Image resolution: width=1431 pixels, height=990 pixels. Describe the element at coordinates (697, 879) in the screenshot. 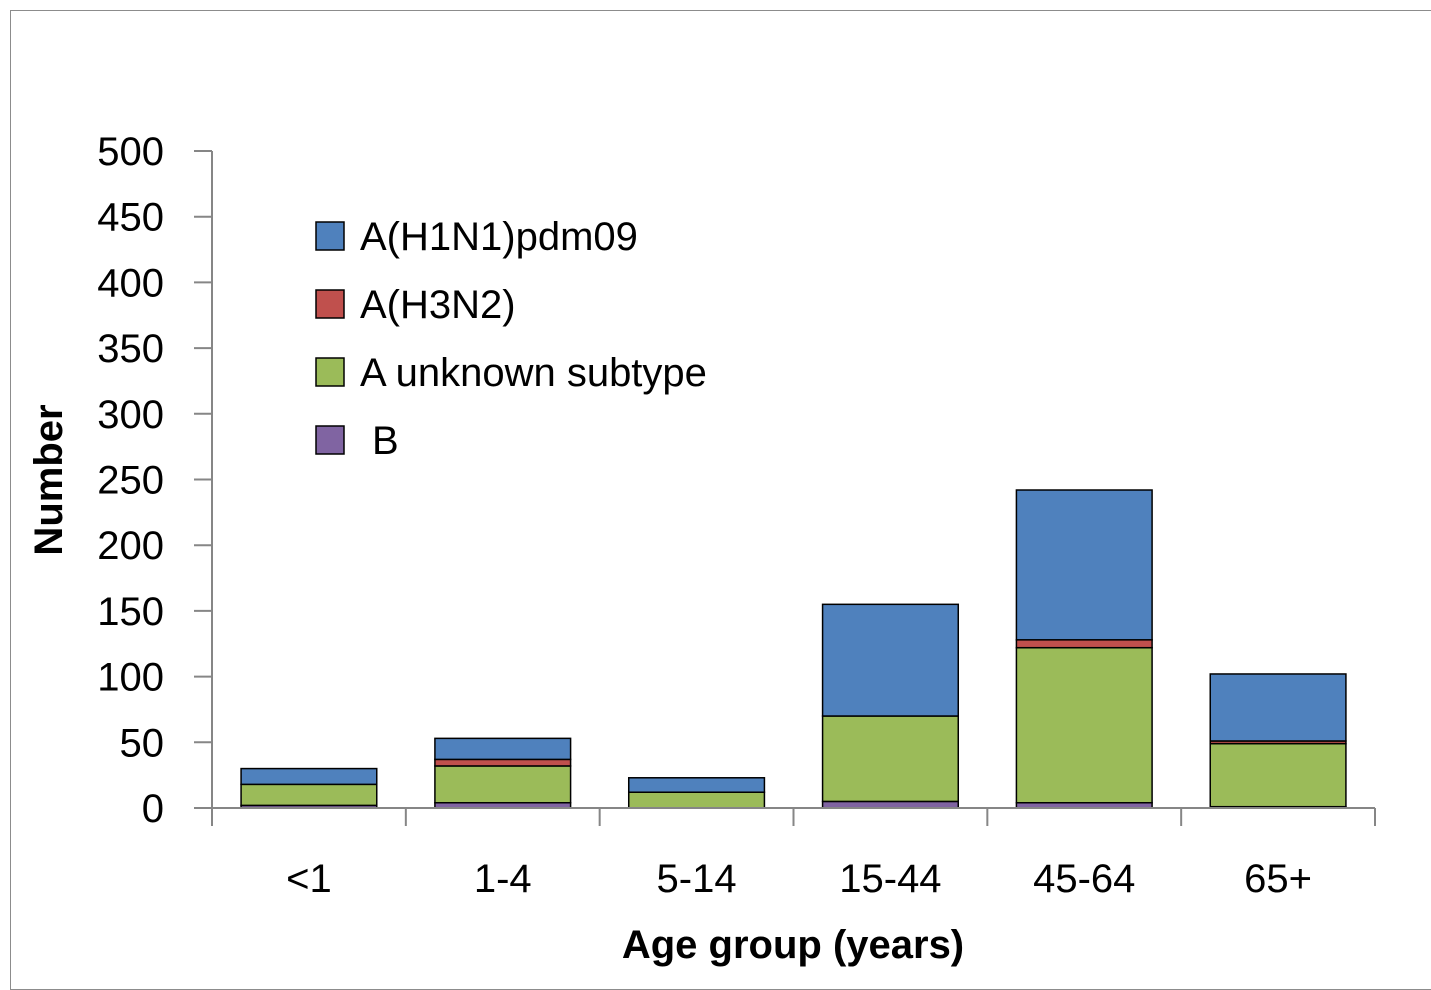

I see `x-tick-label: 5-14` at that location.